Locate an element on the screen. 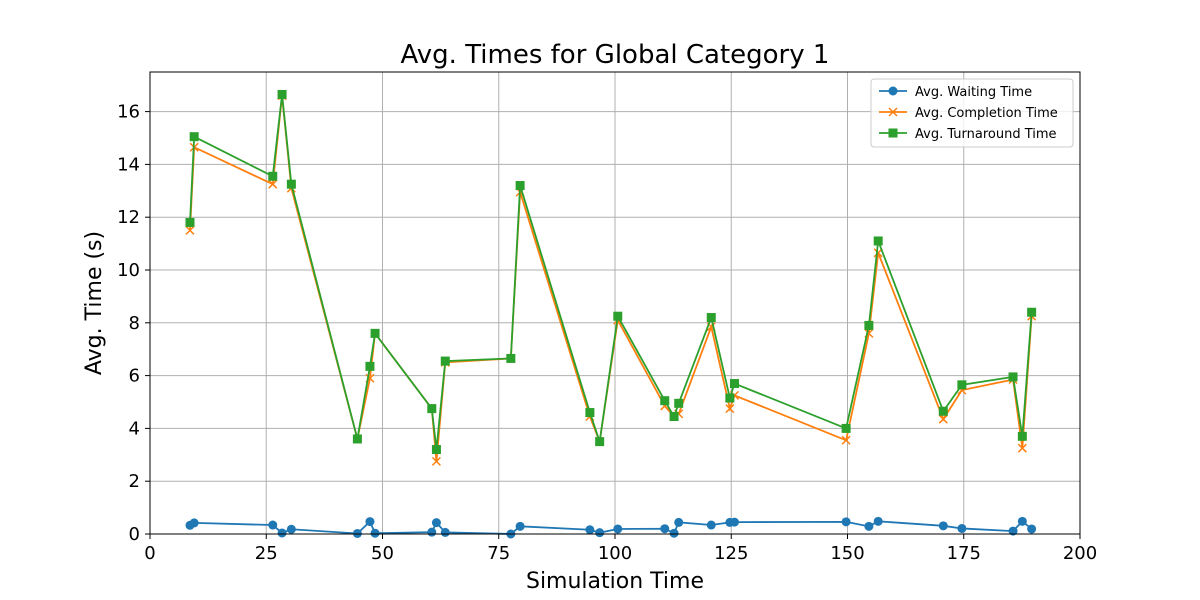  legend-label: Avg. Waiting Time is located at coordinates (973, 92).